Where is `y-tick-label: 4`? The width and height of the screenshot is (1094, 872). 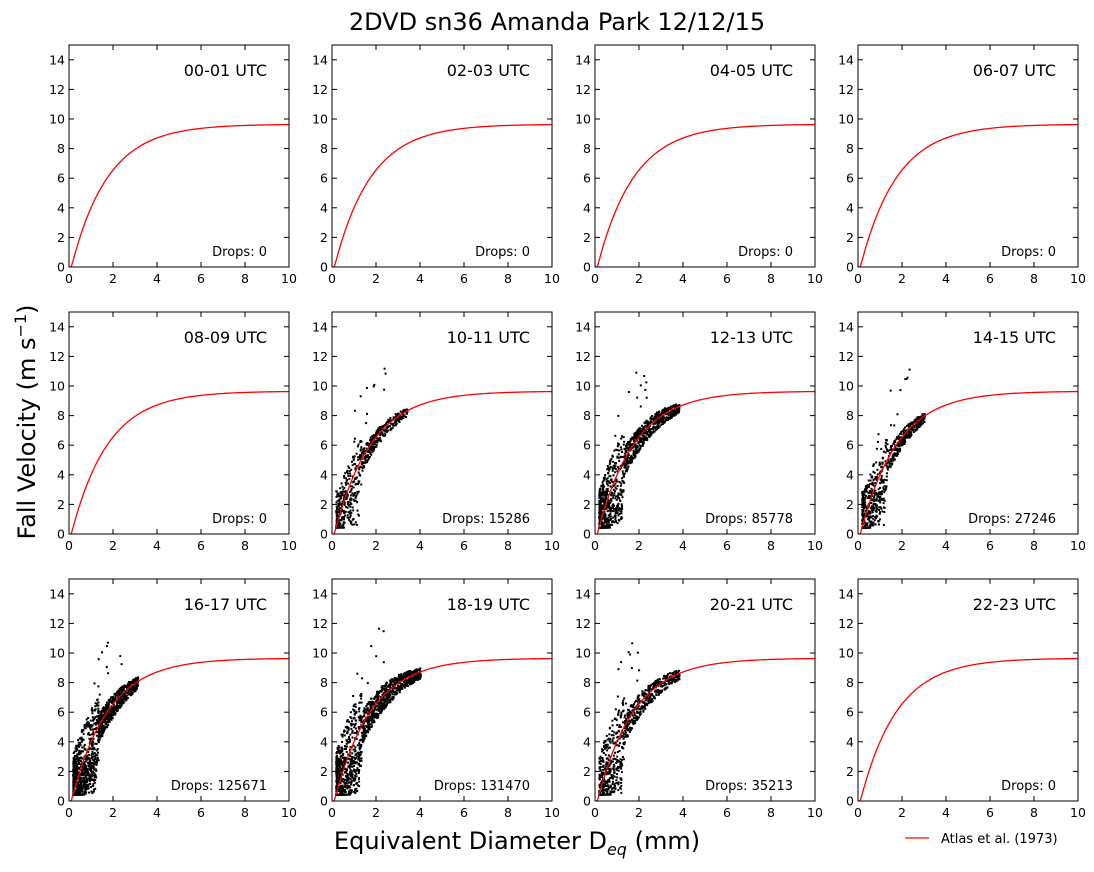 y-tick-label: 4 is located at coordinates (850, 474).